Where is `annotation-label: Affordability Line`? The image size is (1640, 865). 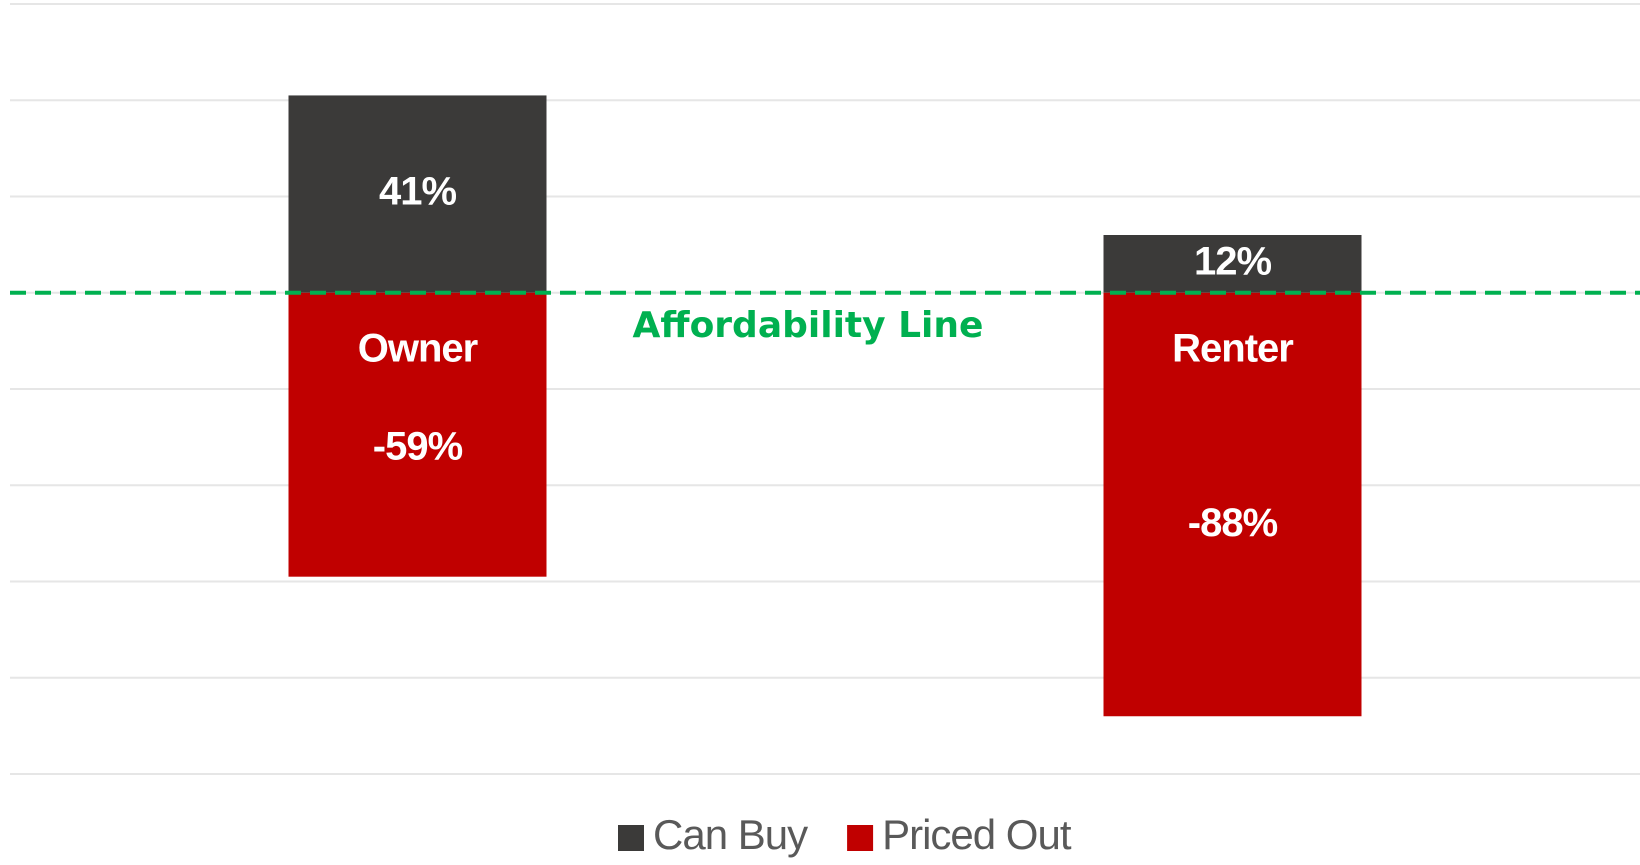
annotation-label: Affordability Line is located at coordinates (808, 325).